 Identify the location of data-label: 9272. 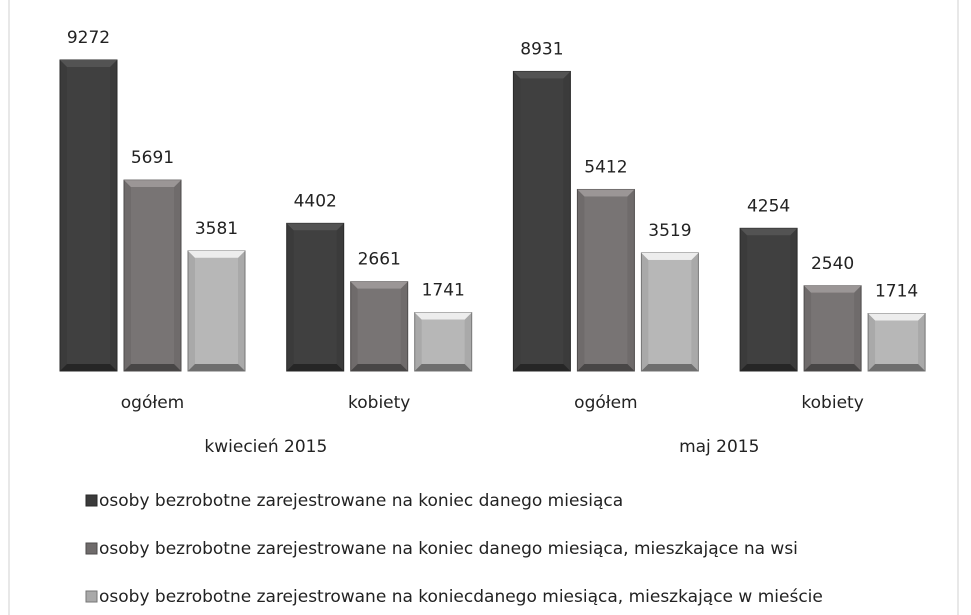
(88, 38).